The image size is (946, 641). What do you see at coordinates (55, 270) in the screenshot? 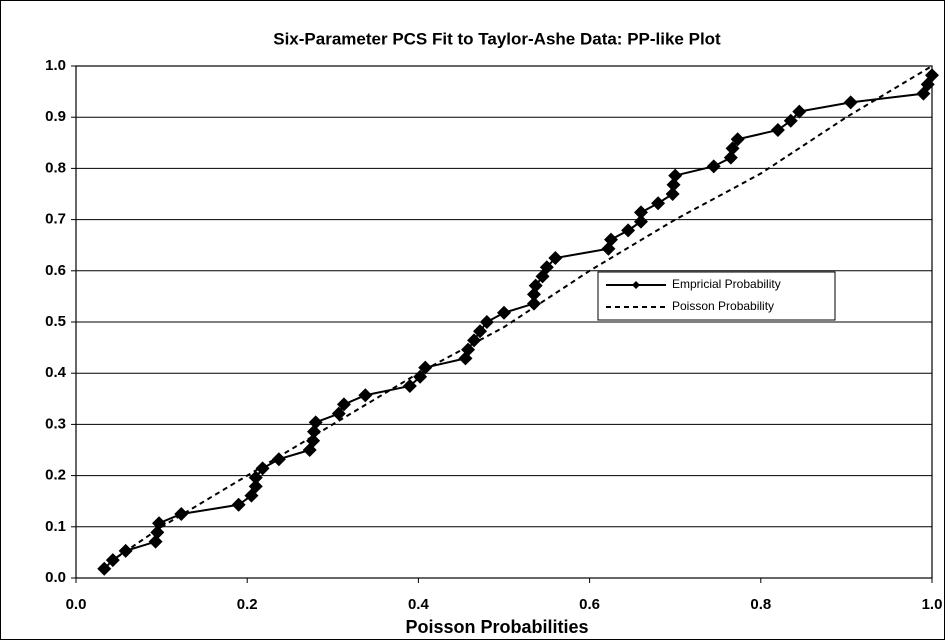
I see `y-tick-label: 0.6` at bounding box center [55, 270].